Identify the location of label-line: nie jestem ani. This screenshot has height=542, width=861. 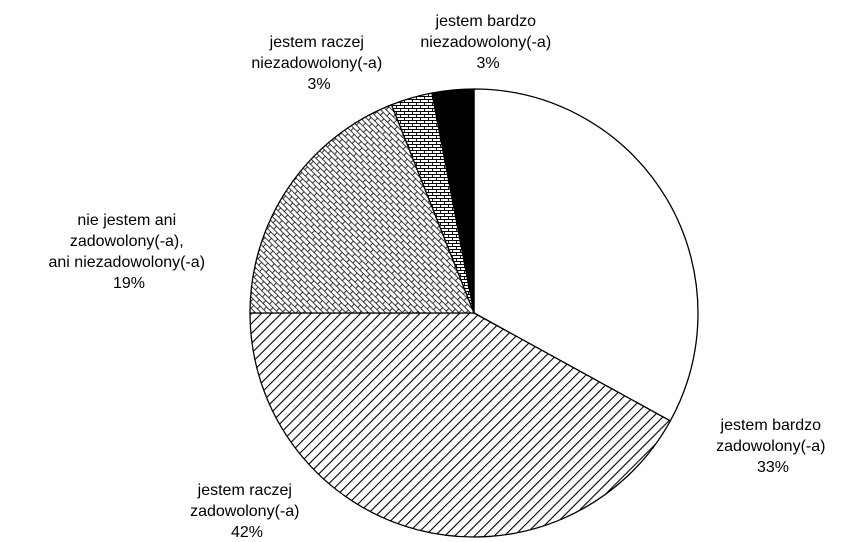
(126, 220).